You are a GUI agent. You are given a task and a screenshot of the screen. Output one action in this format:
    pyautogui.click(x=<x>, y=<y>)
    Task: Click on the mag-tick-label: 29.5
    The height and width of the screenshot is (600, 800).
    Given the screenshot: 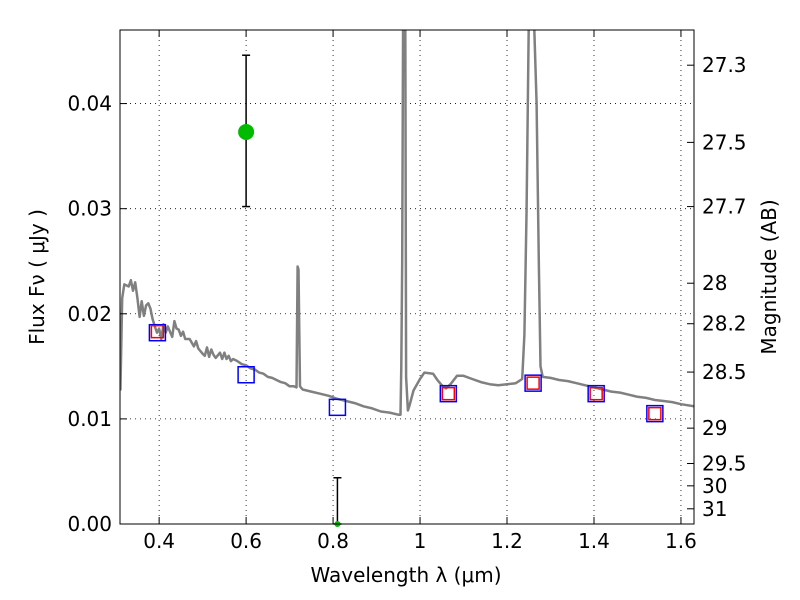 What is the action you would take?
    pyautogui.click(x=724, y=464)
    